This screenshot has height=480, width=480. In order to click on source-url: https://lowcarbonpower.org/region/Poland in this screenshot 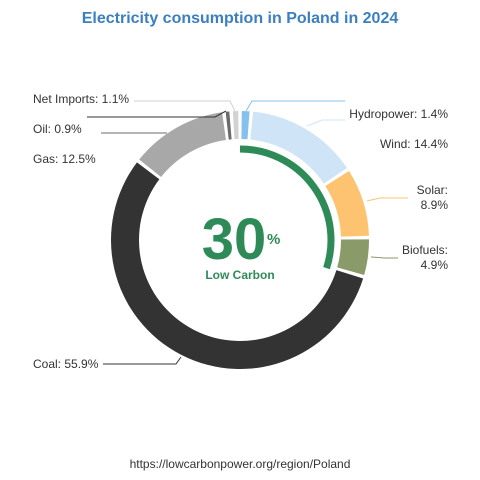, I will do `click(240, 464)`.